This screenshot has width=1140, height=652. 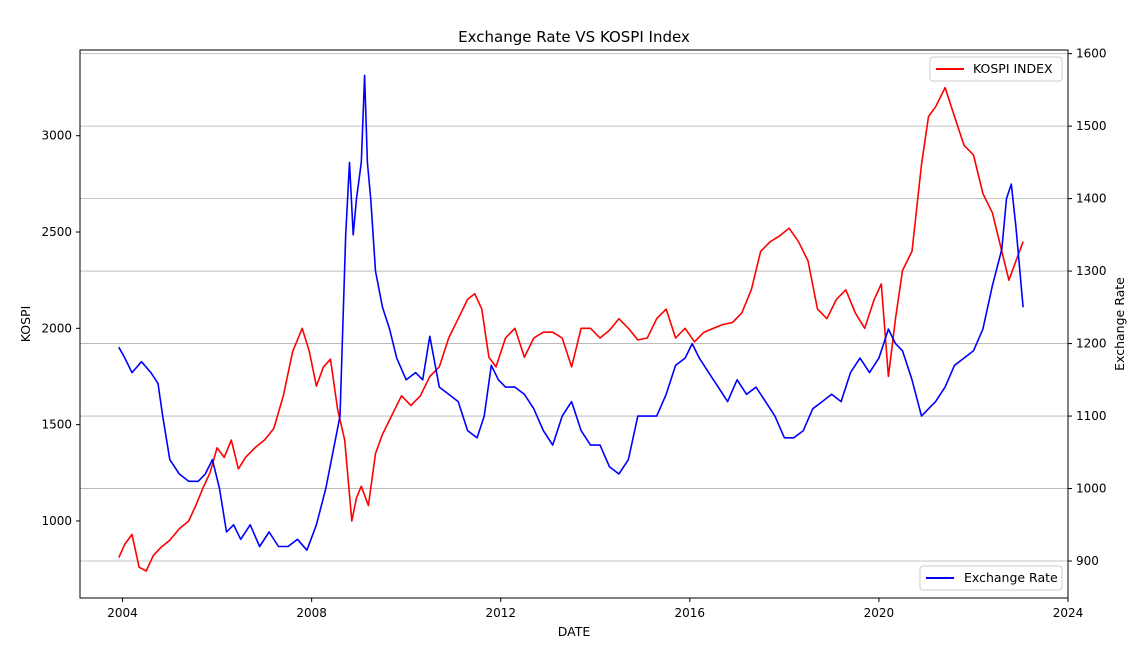 I want to click on chart-title: Exchange Rate VS KOSPI Index, so click(x=574, y=37).